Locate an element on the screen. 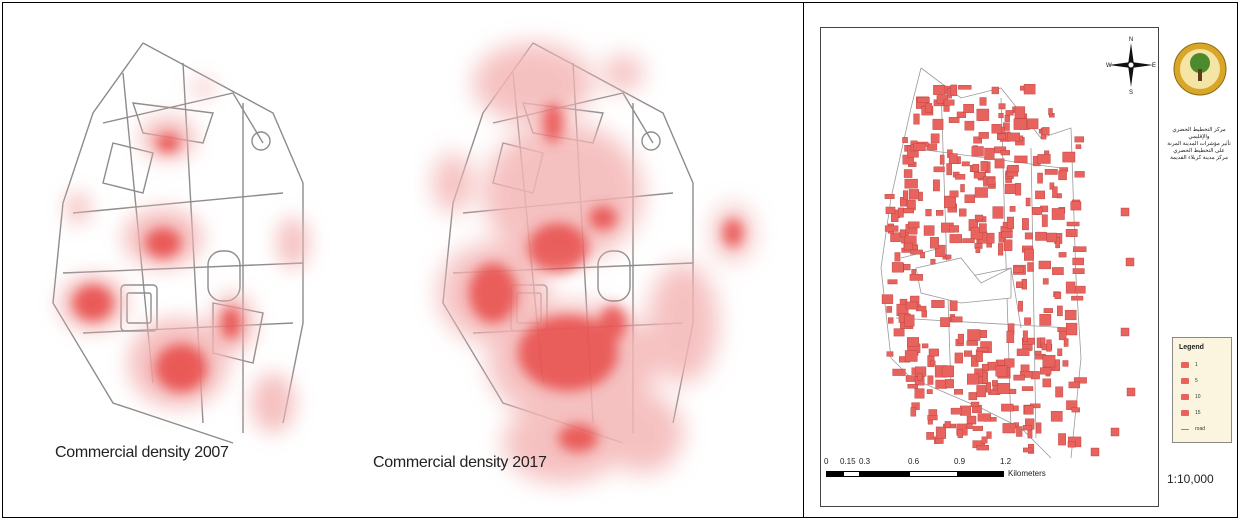 The image size is (1242, 522). legend: Legend 1 5 10 15 road is located at coordinates (1202, 390).